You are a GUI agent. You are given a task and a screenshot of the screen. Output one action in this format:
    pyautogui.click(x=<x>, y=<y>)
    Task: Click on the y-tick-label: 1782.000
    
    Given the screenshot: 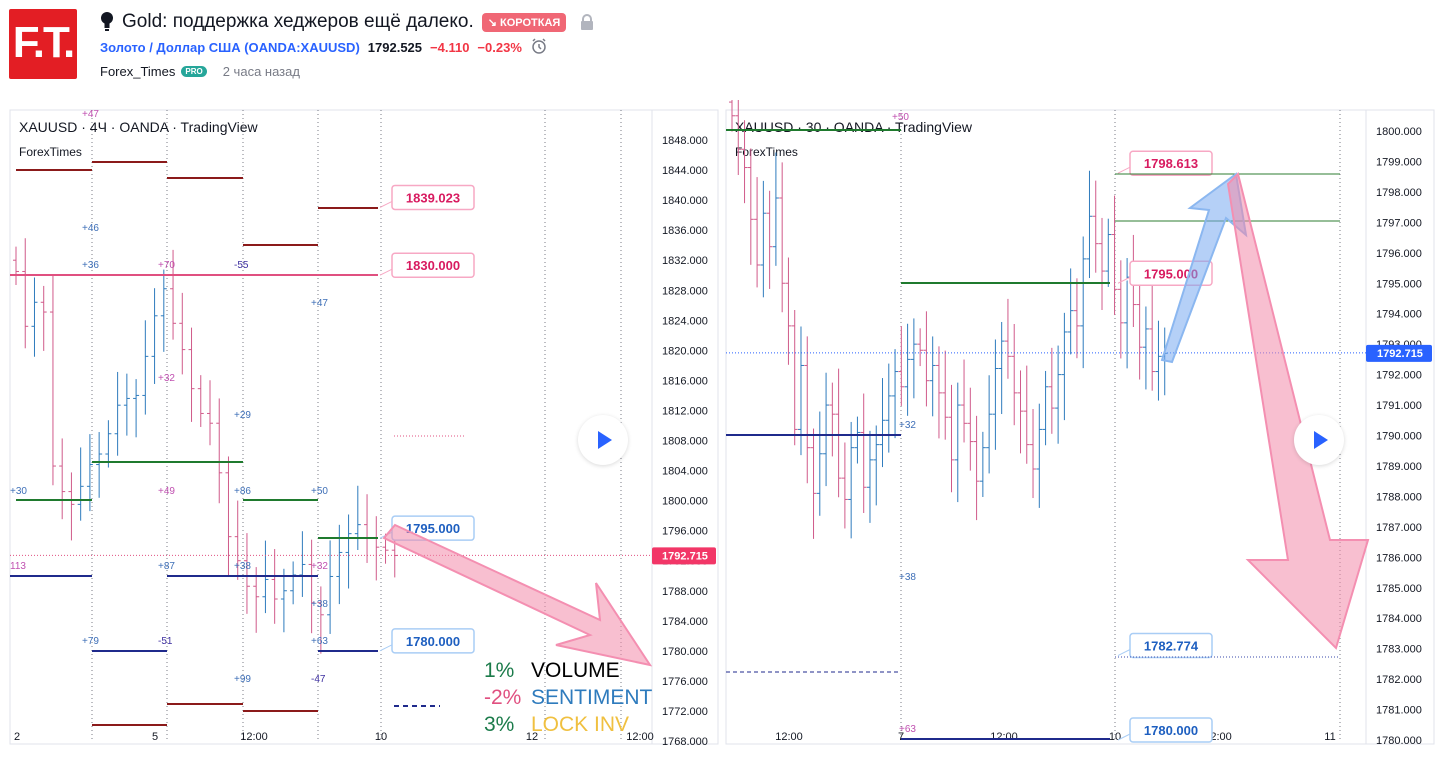 What is the action you would take?
    pyautogui.click(x=1399, y=680)
    